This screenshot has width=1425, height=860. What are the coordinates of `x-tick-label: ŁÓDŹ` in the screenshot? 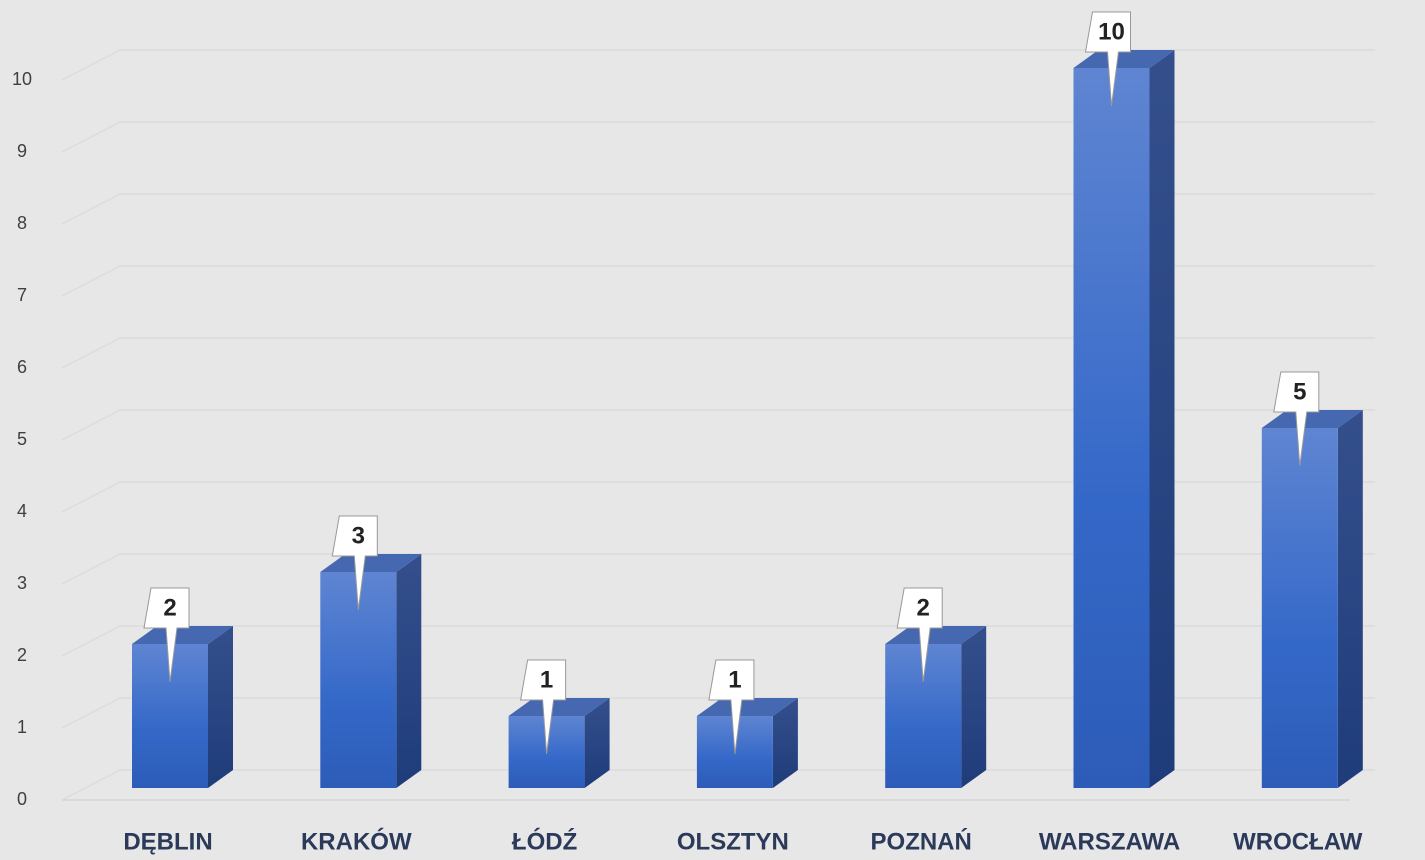 It's located at (544, 841).